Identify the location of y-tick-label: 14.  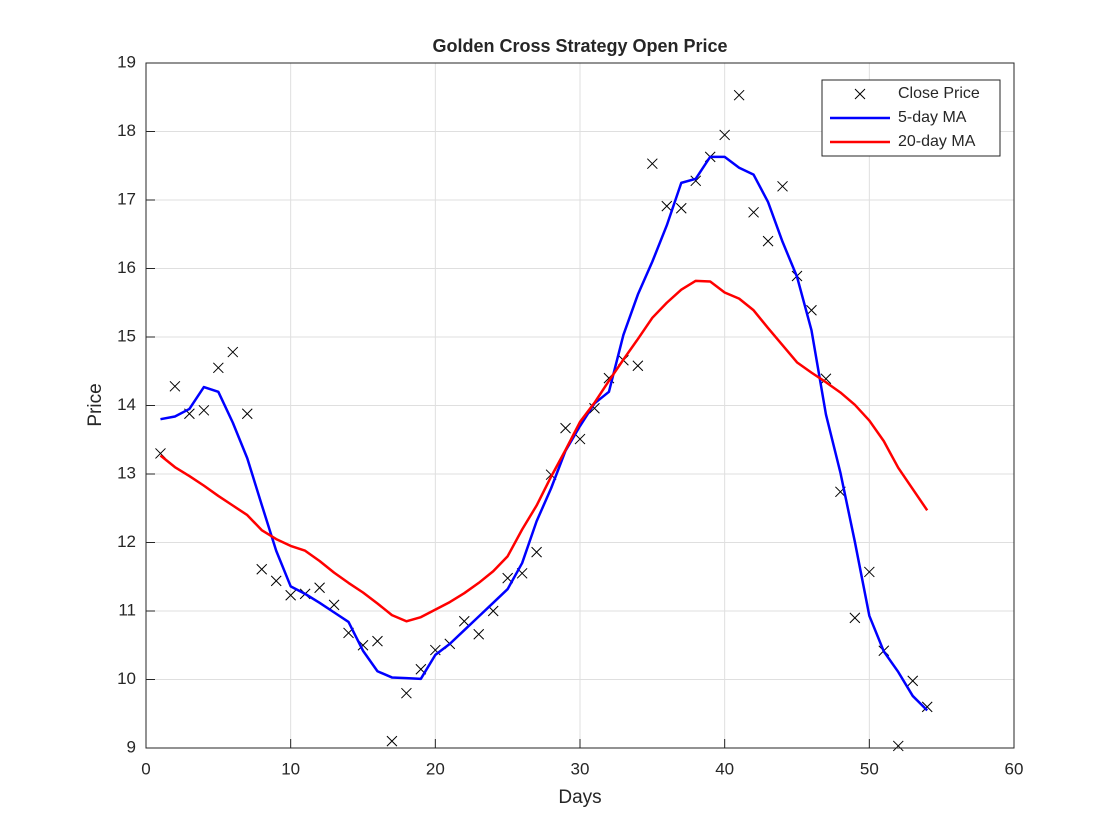
(126, 404).